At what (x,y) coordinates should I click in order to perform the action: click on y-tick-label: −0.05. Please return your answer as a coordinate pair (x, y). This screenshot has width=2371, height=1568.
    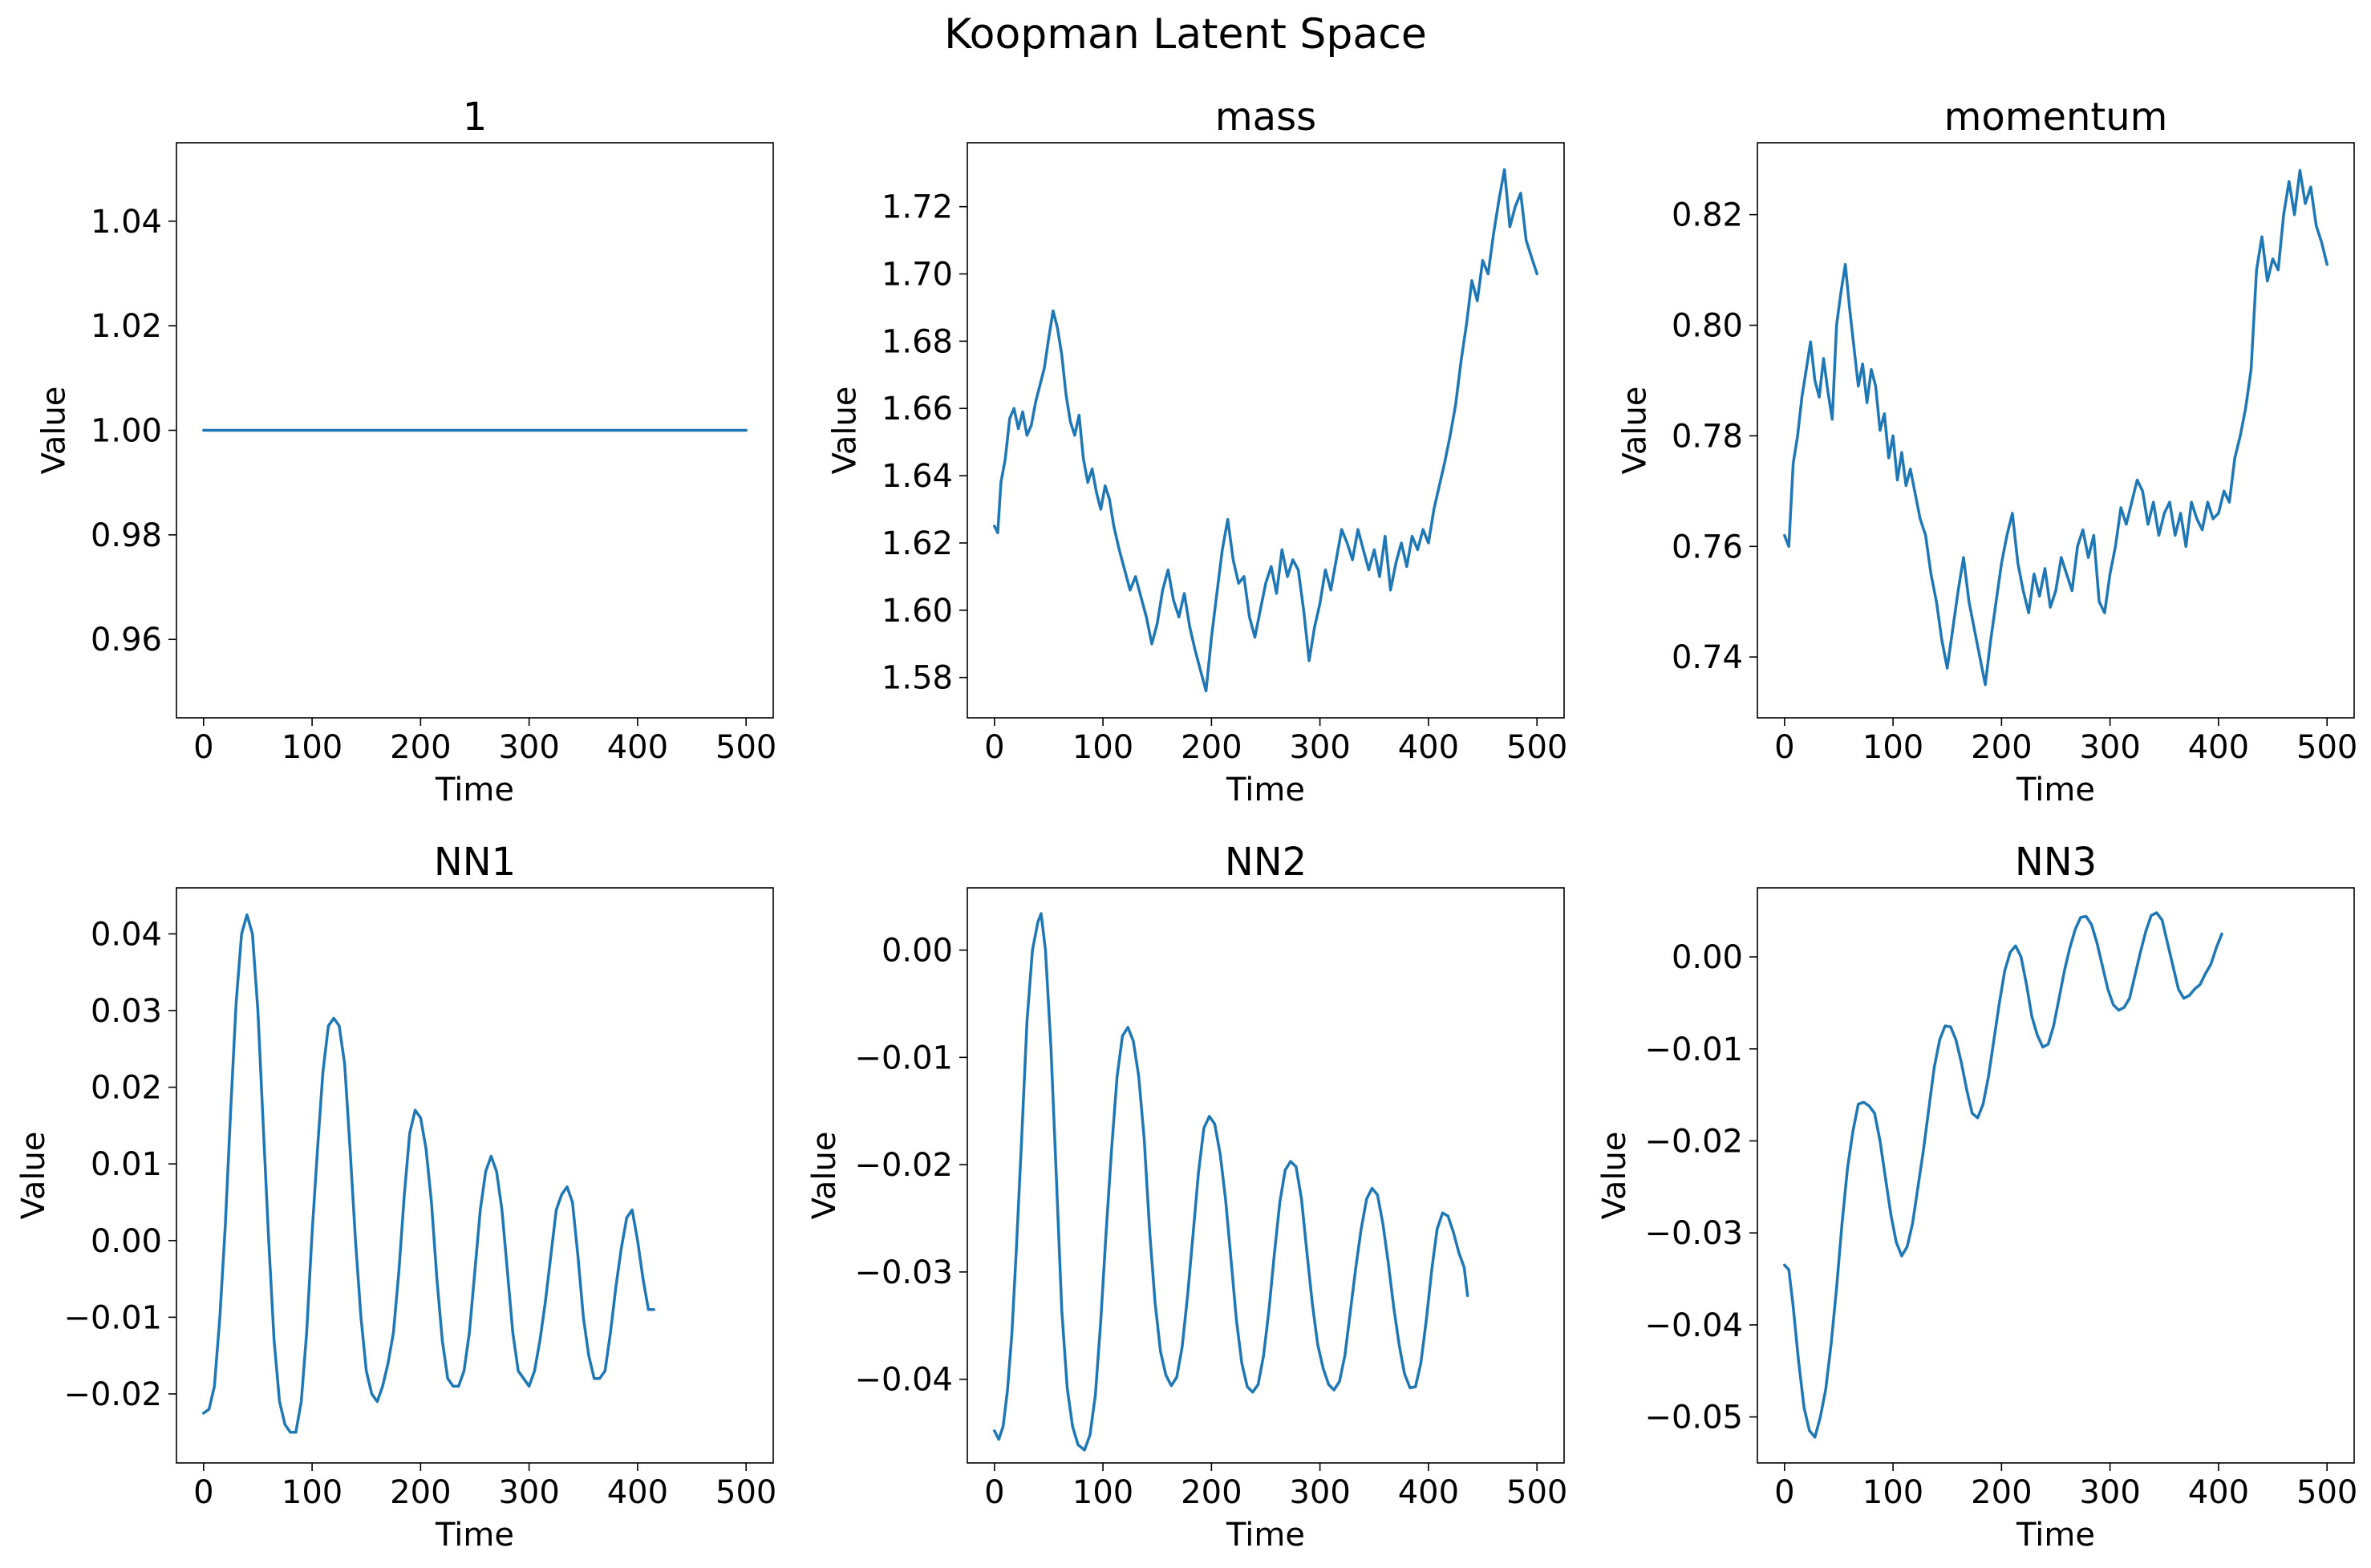
    Looking at the image, I should click on (1693, 1418).